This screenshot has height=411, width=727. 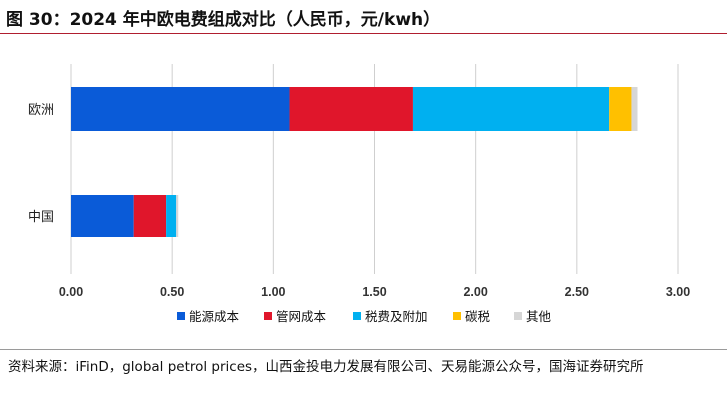 I want to click on legend-label: 管网成本, so click(x=301, y=316).